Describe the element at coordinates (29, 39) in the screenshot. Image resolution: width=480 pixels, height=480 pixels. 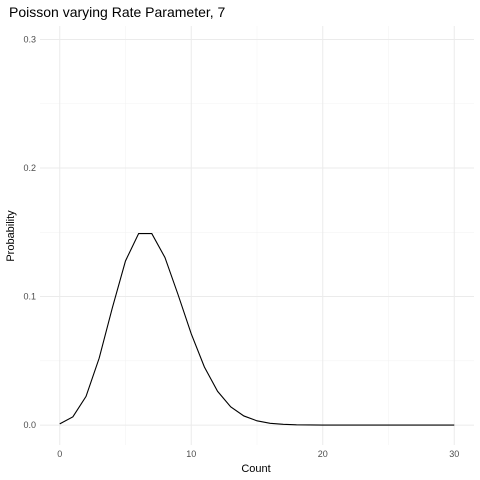
I see `y-tick-label: 0.3` at that location.